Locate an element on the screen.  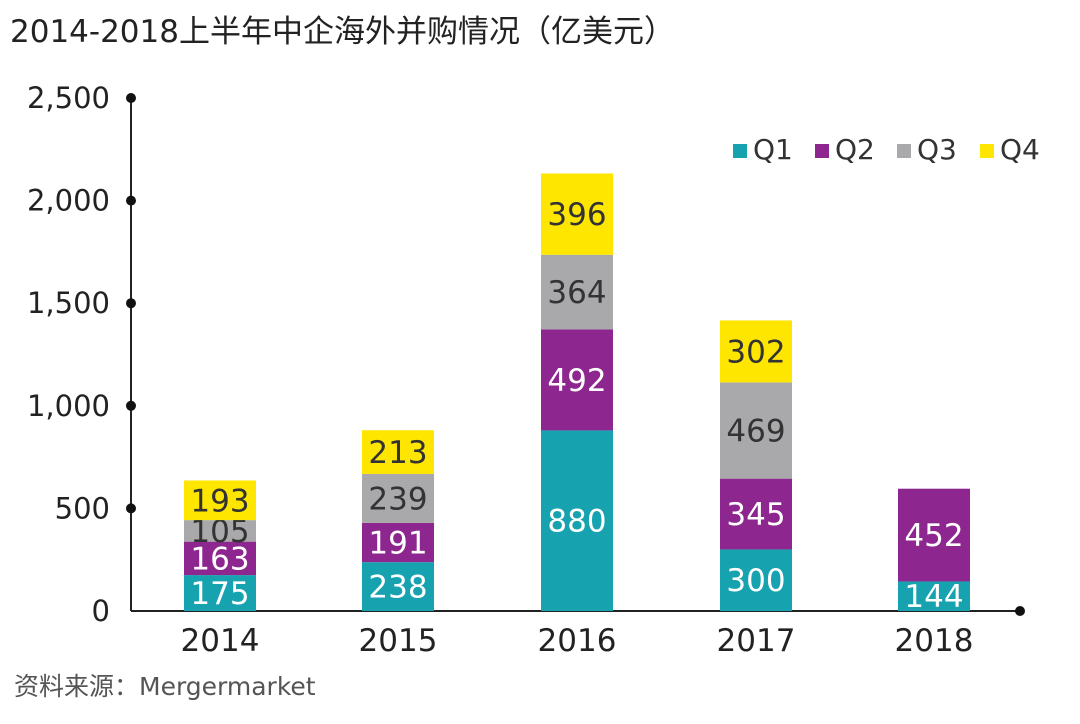
x-tick-label: 2018 is located at coordinates (934, 641).